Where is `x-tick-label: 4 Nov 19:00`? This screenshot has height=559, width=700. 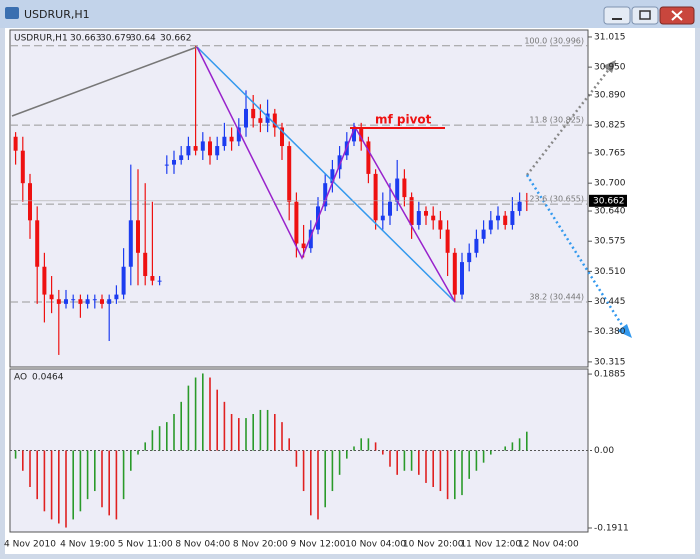 x-tick-label: 4 Nov 19:00 is located at coordinates (87, 545).